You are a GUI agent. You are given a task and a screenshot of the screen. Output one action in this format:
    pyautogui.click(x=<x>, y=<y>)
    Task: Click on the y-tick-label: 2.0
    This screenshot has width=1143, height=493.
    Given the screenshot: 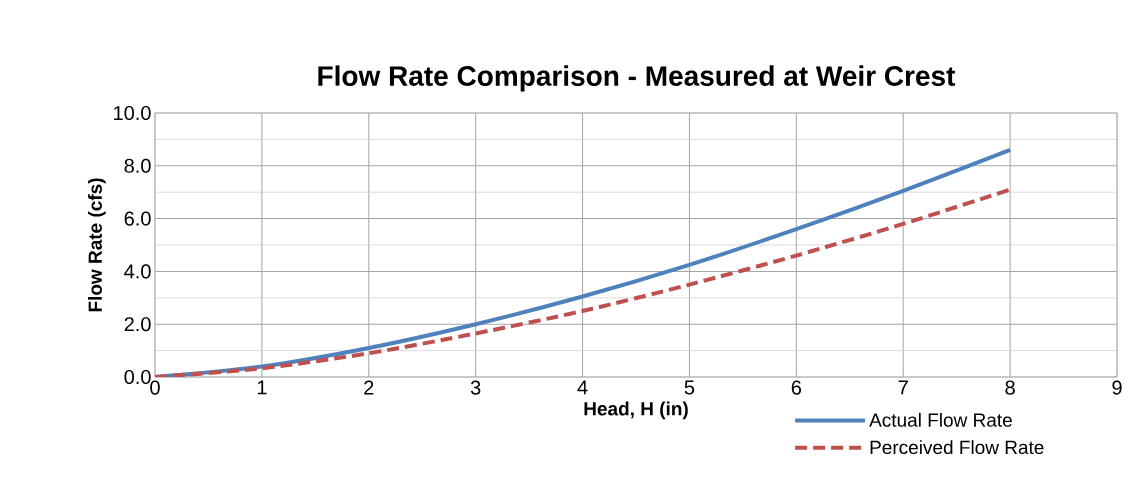 What is the action you would take?
    pyautogui.click(x=137, y=324)
    